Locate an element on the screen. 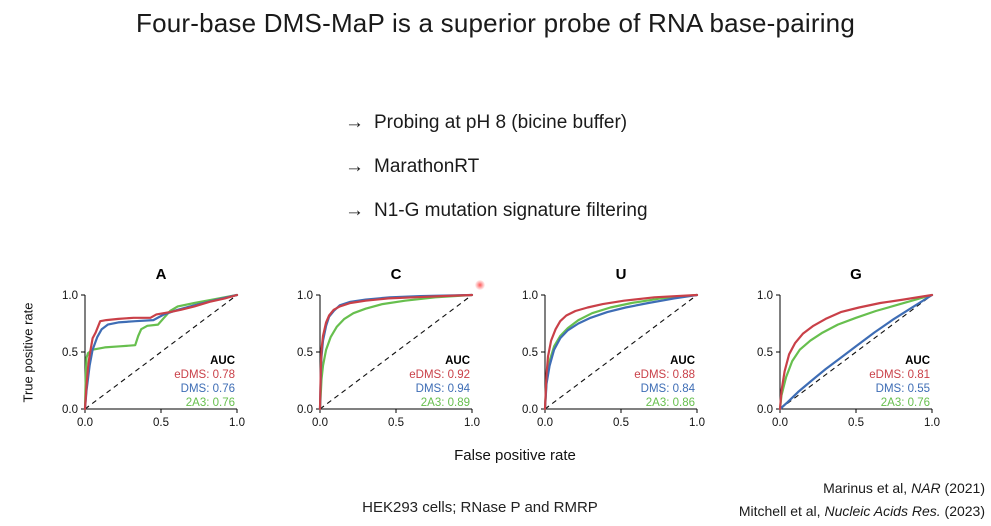 This screenshot has height=526, width=991. auc-legend: AUC eDMS: 0.88 DMS: 0.84 2A3: 0.86 is located at coordinates (664, 382).